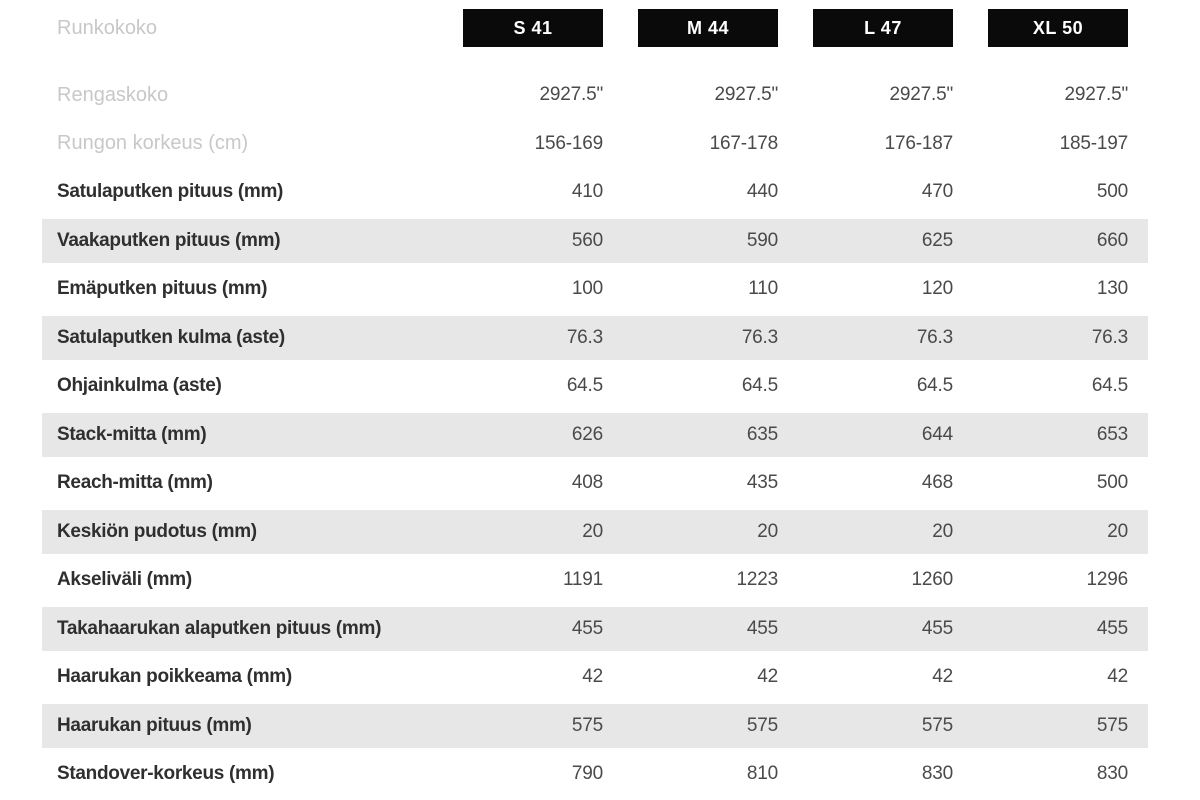  What do you see at coordinates (170, 192) in the screenshot?
I see `row-label: Satulaputken pituus (mm)` at bounding box center [170, 192].